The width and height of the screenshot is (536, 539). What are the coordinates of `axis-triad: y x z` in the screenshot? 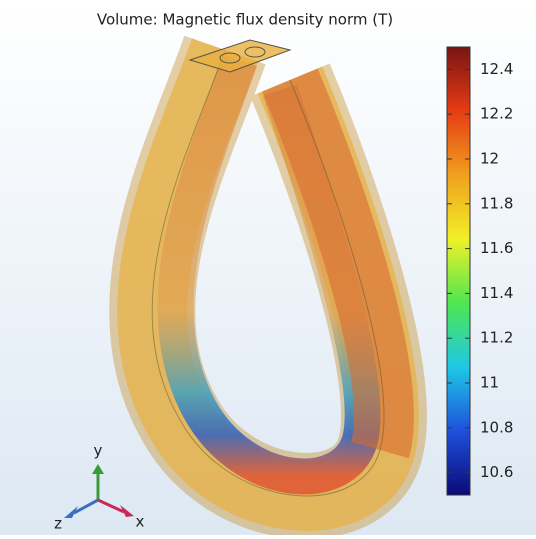 It's located at (99, 487).